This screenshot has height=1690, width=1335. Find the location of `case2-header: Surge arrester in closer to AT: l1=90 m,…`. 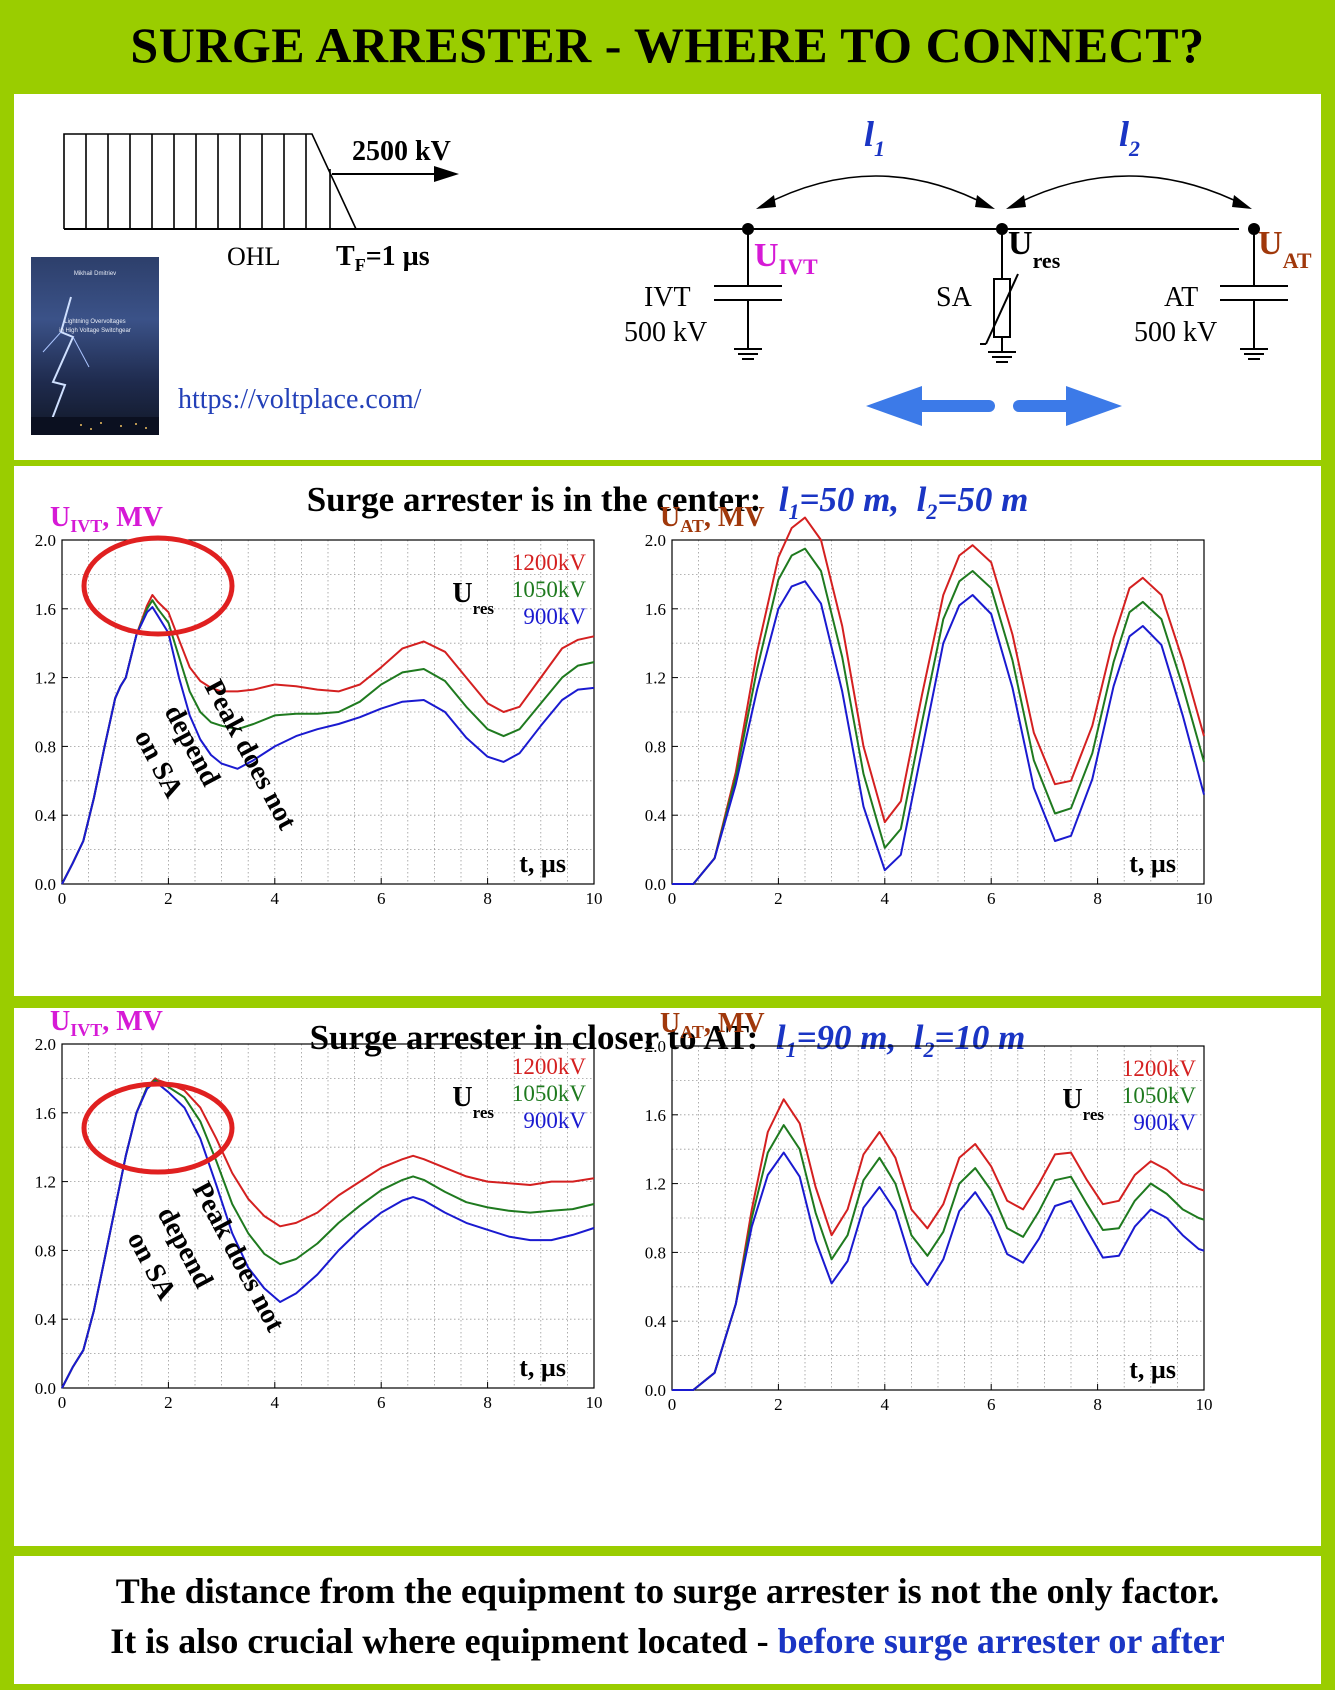

case2-header: Surge arrester in closer to AT: l1=90 m,… is located at coordinates (667, 1040).